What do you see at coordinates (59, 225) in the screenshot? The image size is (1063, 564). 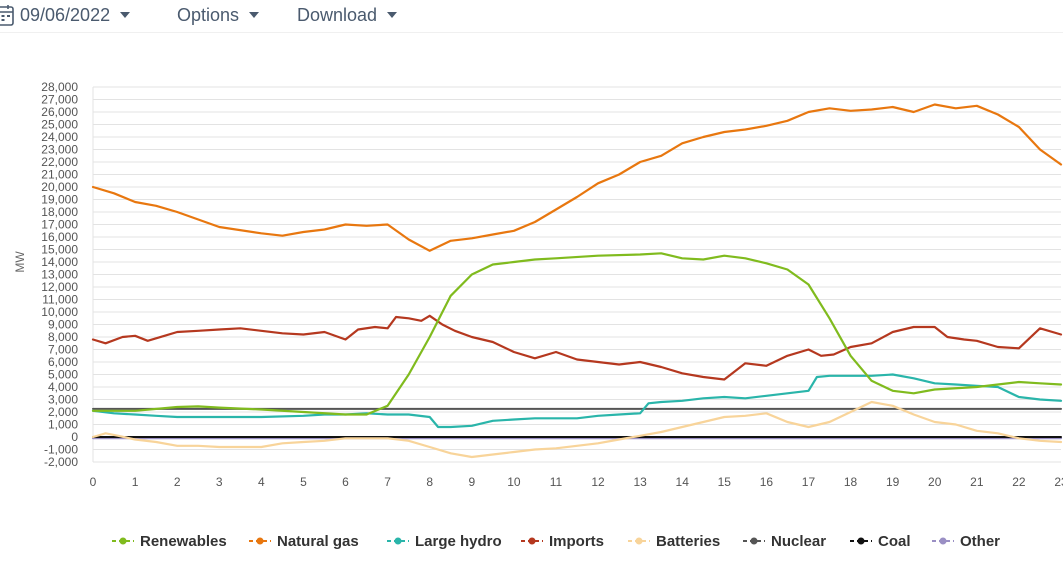 I see `y-tick-label: 17,000` at bounding box center [59, 225].